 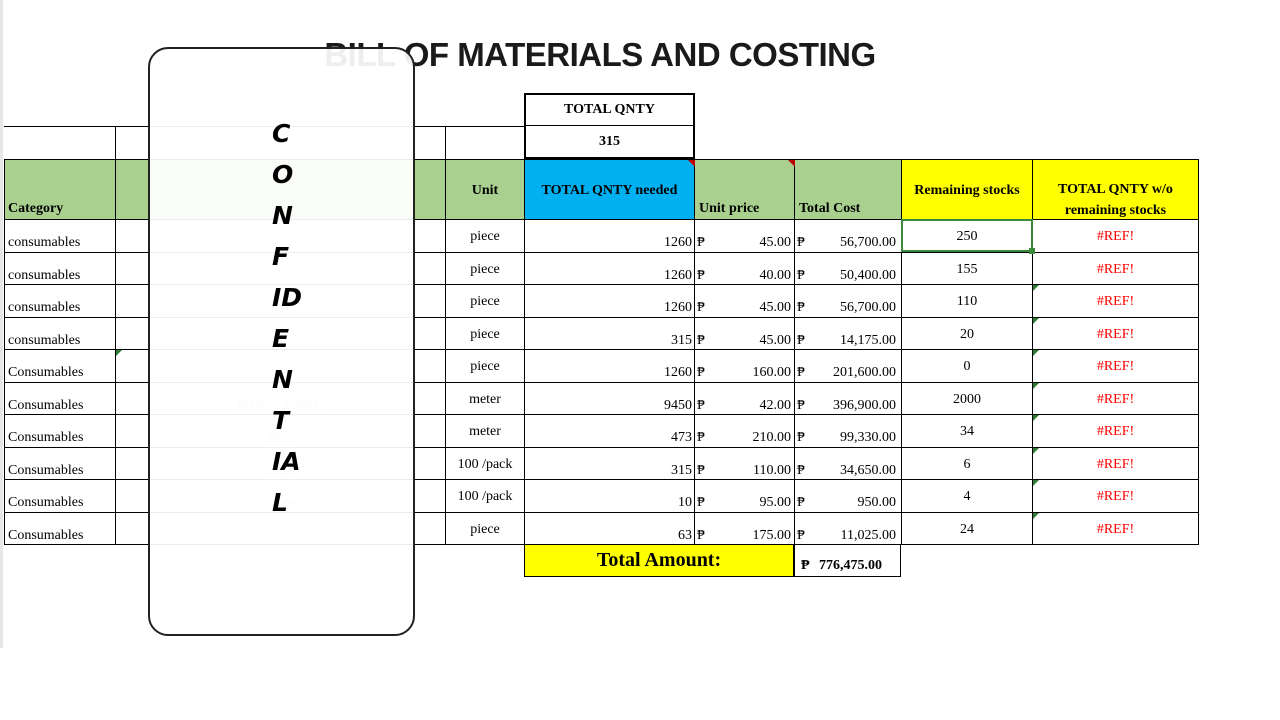 I want to click on cell-value: meter, so click(x=485, y=431).